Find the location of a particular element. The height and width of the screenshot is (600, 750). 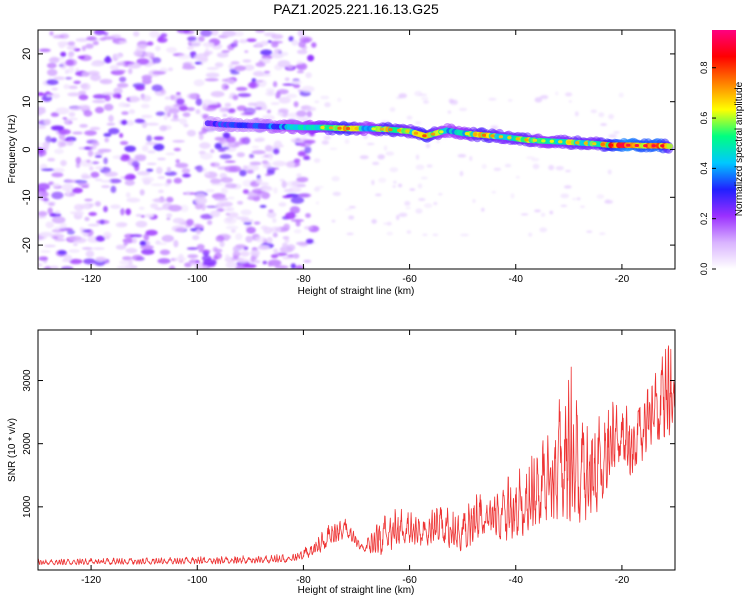

spectrogram-x-label: Height of straight line (km) is located at coordinates (356, 291).